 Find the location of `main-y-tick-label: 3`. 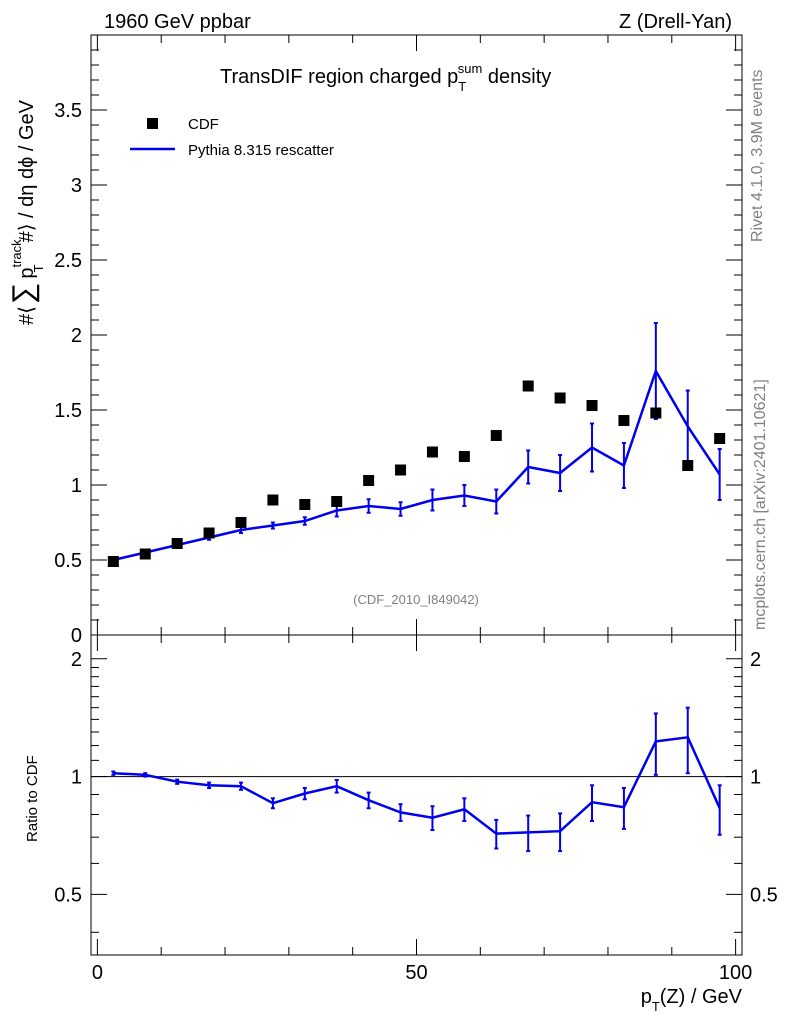

main-y-tick-label: 3 is located at coordinates (76, 186).